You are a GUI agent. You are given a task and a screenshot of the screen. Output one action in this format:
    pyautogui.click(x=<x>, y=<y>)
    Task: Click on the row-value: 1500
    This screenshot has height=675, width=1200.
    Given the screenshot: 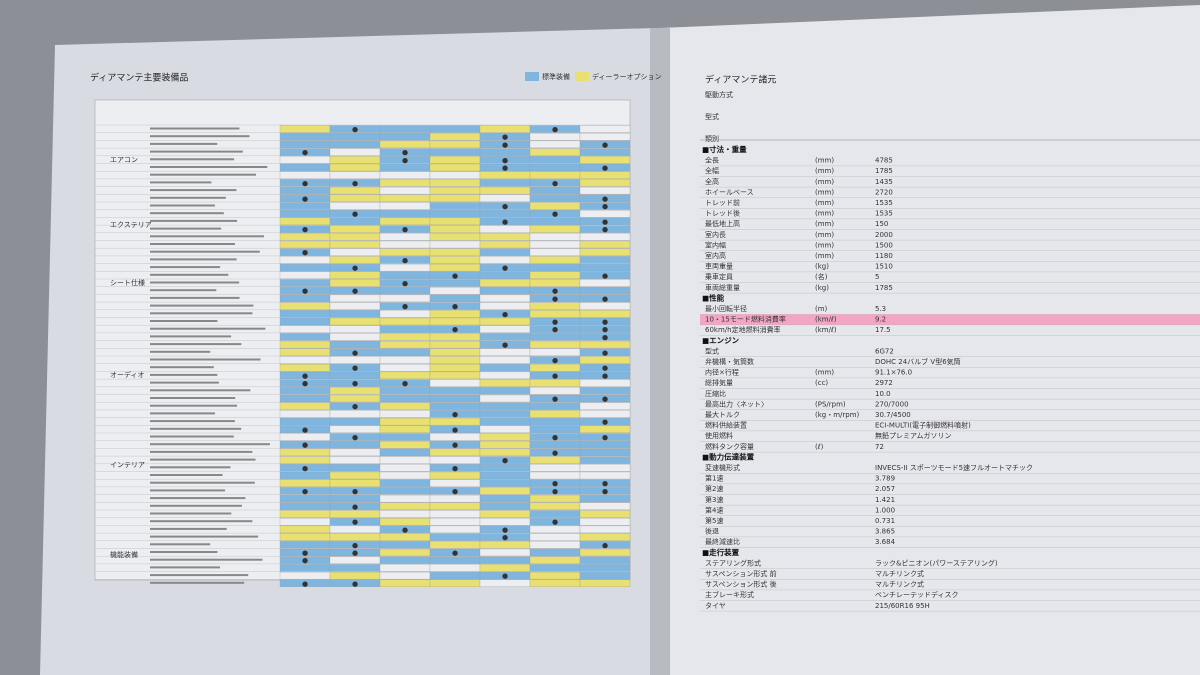 What is the action you would take?
    pyautogui.click(x=884, y=245)
    